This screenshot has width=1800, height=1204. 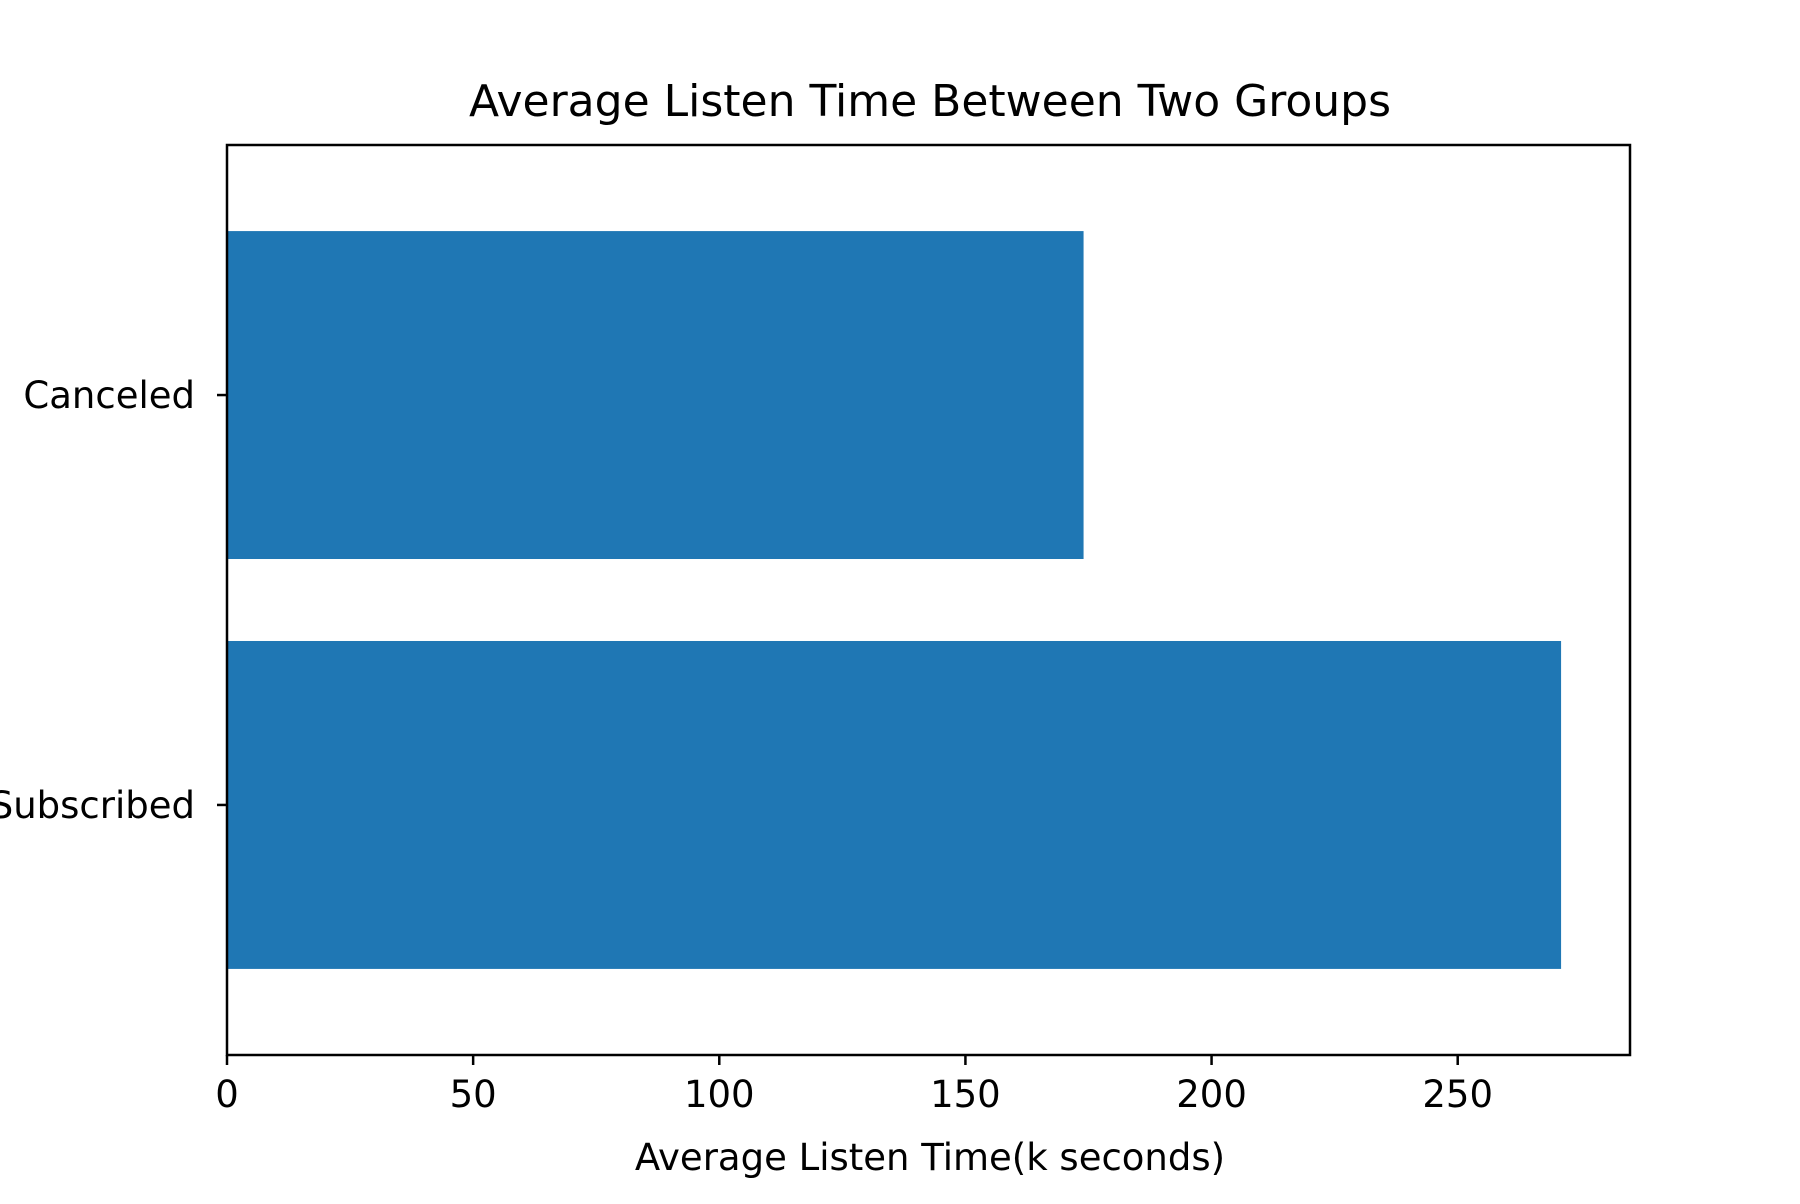 I want to click on bar-canceled, so click(x=655, y=395).